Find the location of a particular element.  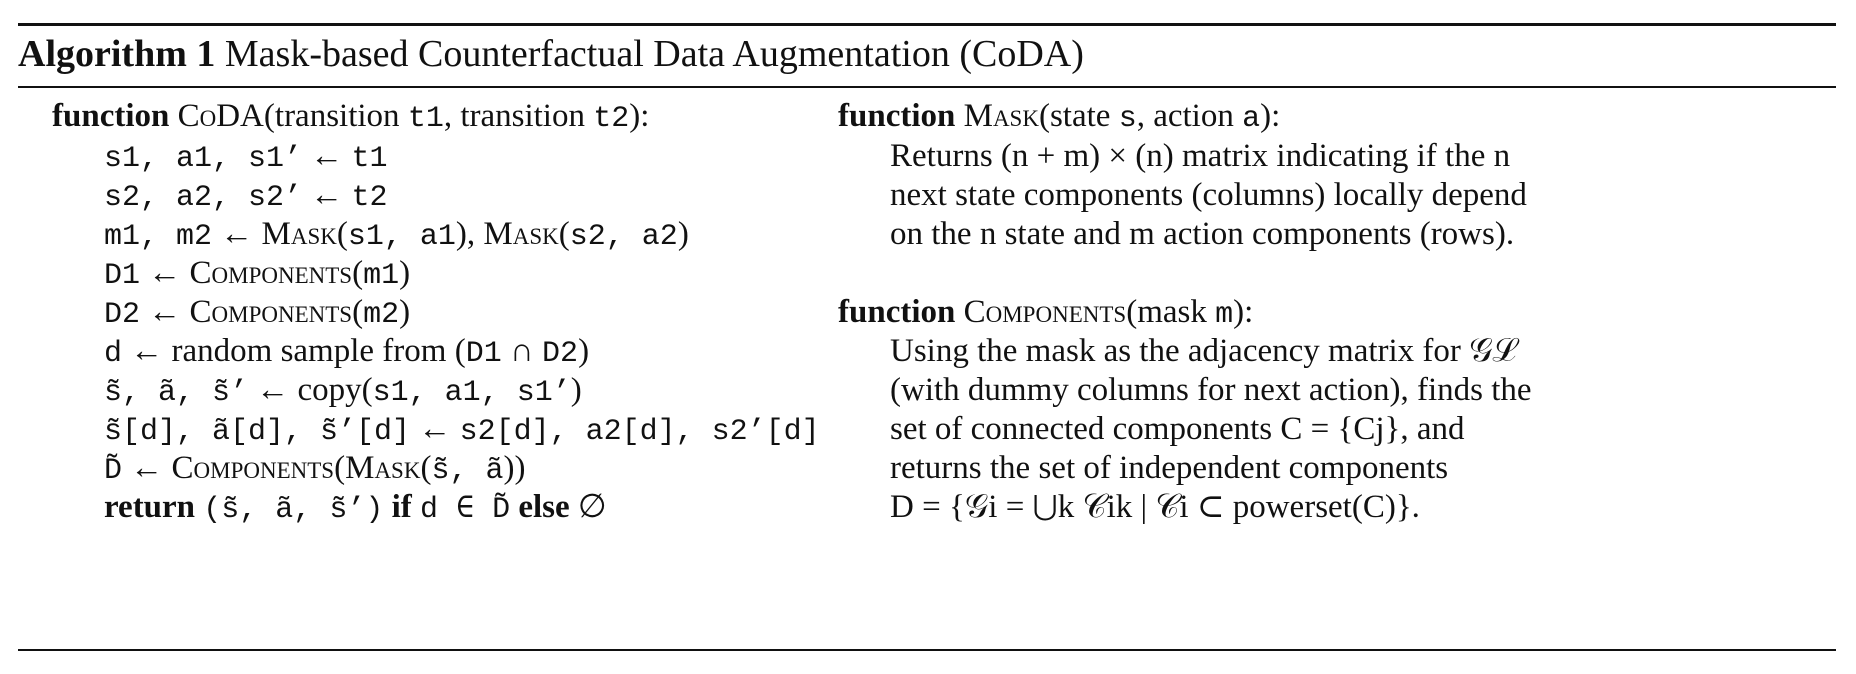

return-keyword: return is located at coordinates (150, 507).